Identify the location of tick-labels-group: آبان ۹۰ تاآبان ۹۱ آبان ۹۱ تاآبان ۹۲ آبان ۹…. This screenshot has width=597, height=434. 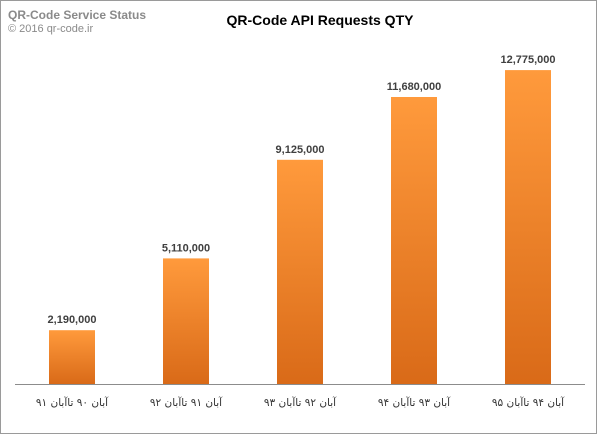
(300, 402).